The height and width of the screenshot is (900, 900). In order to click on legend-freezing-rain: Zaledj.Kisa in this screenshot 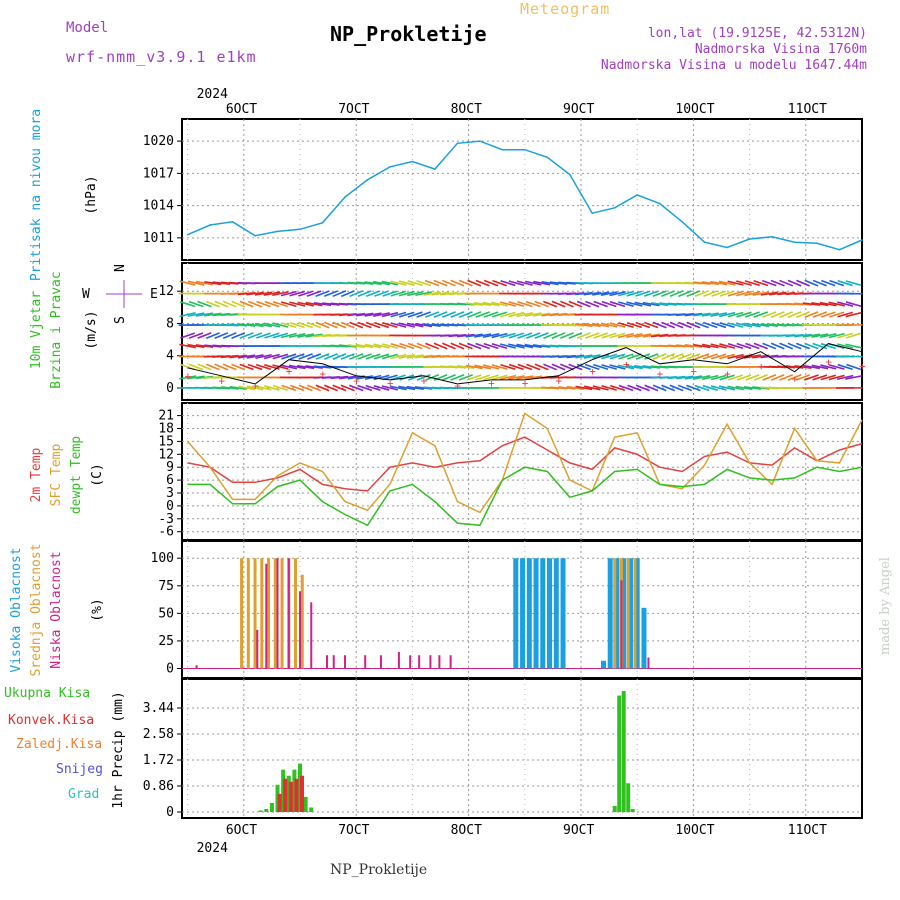, I will do `click(59, 744)`.